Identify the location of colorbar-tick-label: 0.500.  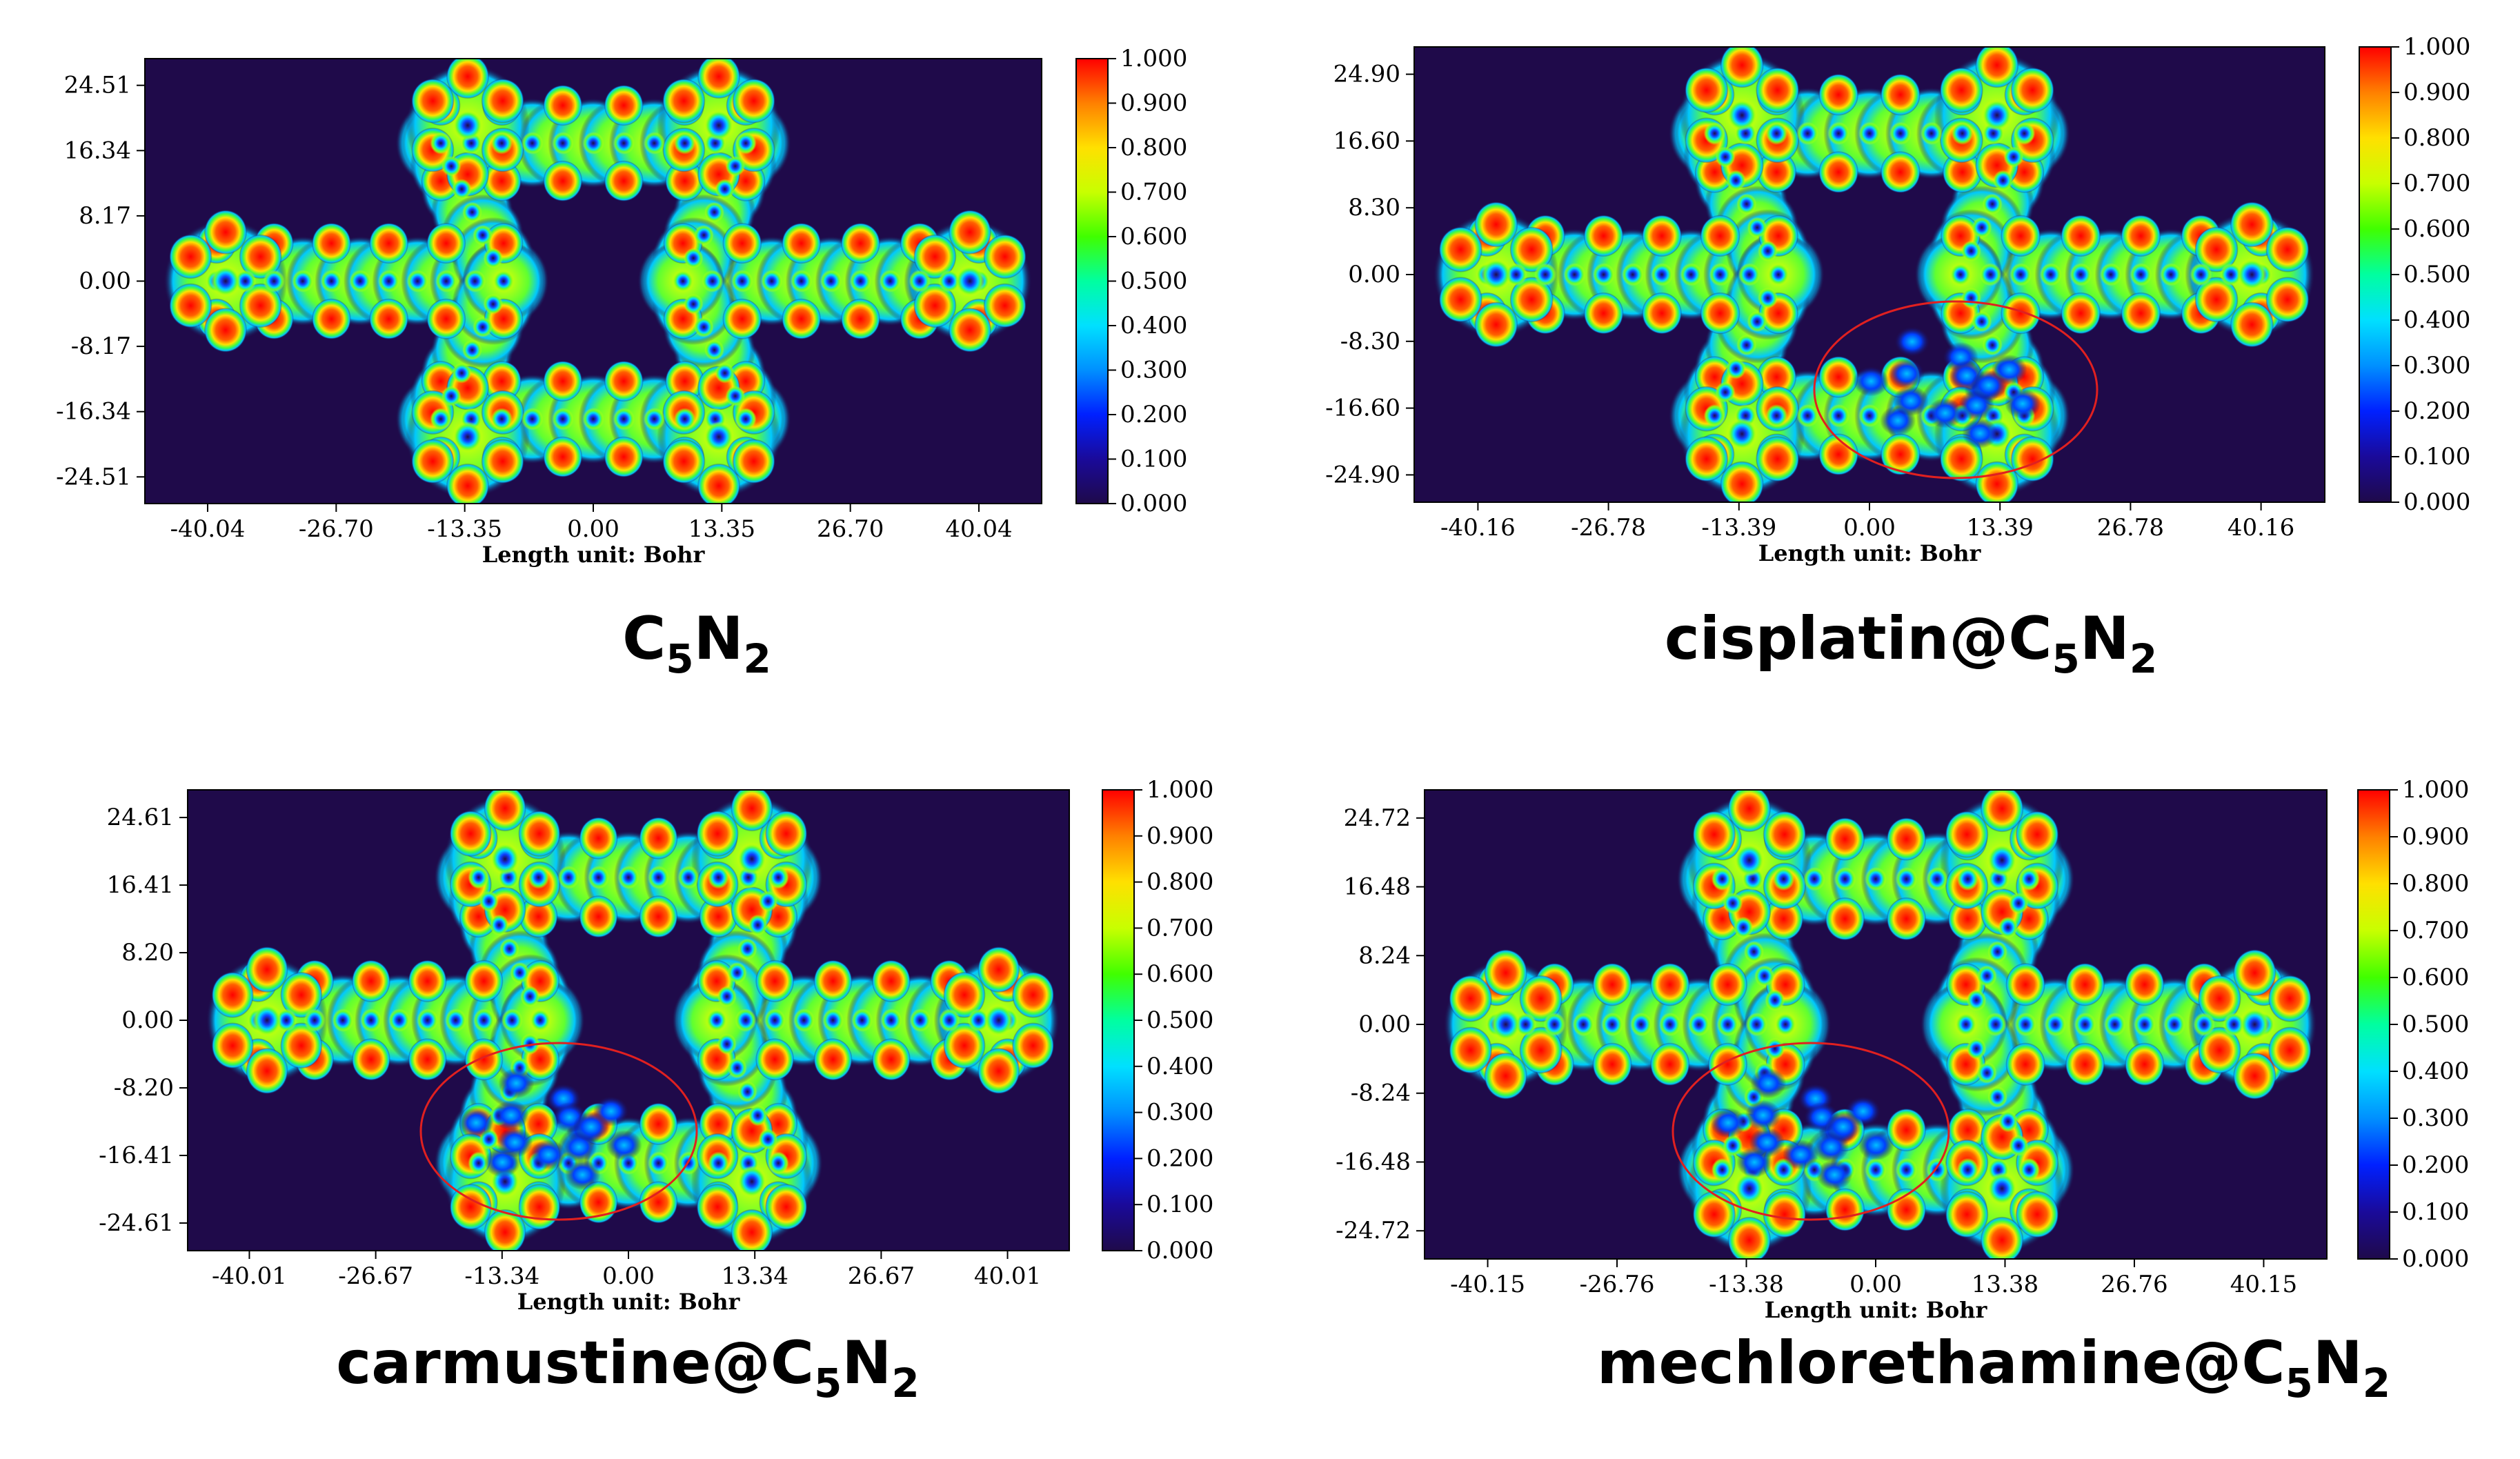
(2436, 274).